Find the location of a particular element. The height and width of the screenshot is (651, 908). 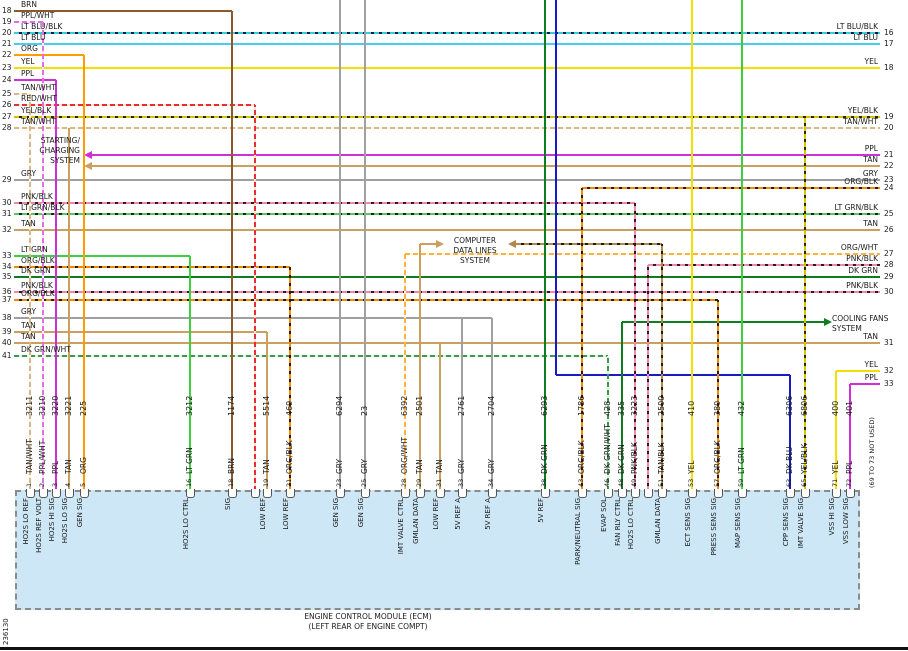

right-pin-number: 33 is located at coordinates (889, 383).